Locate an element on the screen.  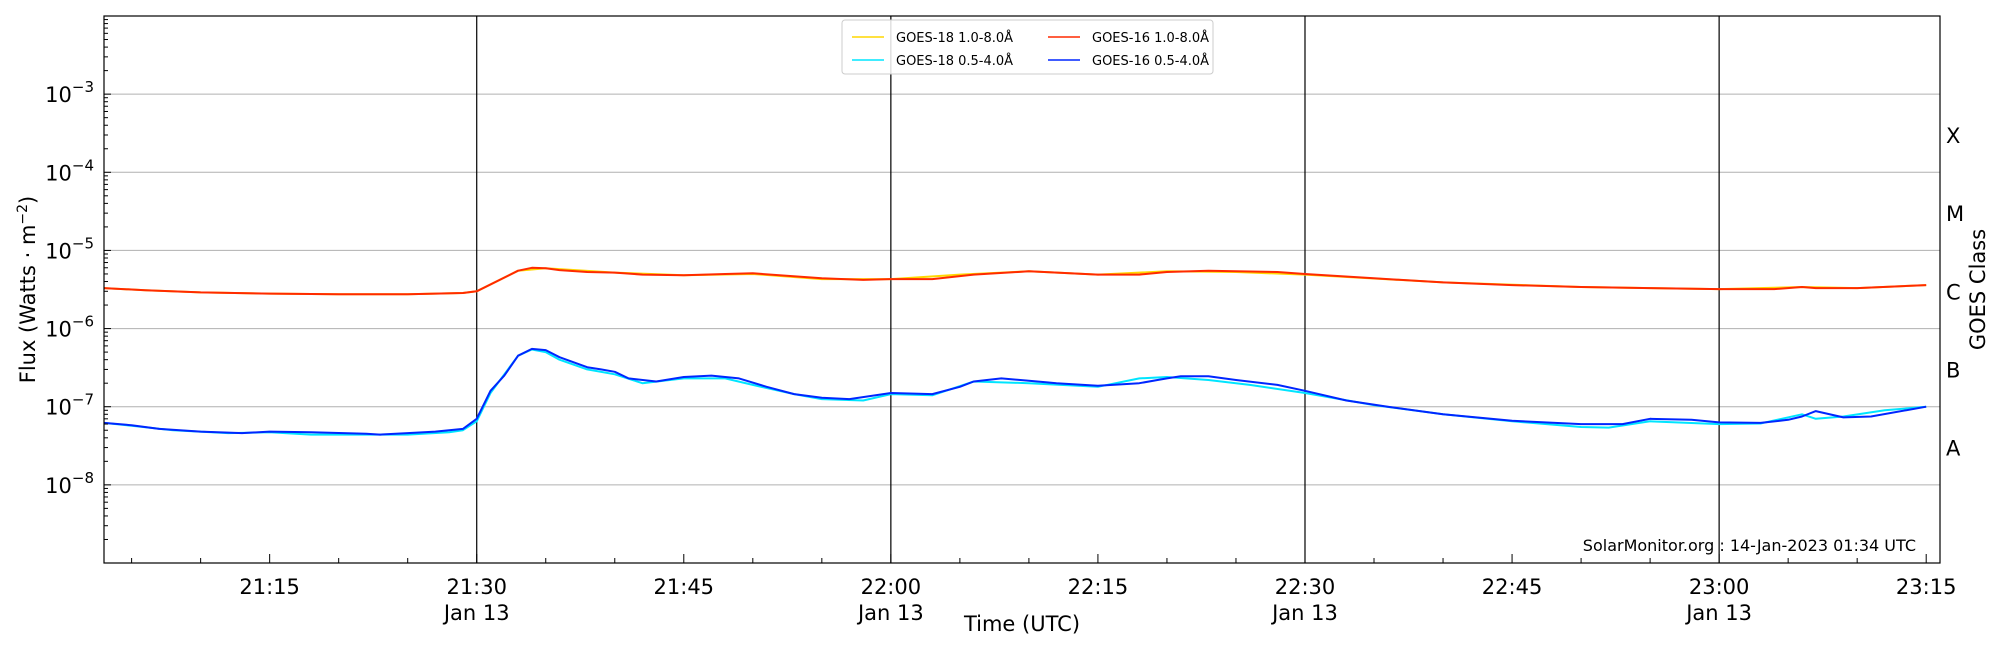
y-tick-label: 10⁻⁶ is located at coordinates (69, 327).